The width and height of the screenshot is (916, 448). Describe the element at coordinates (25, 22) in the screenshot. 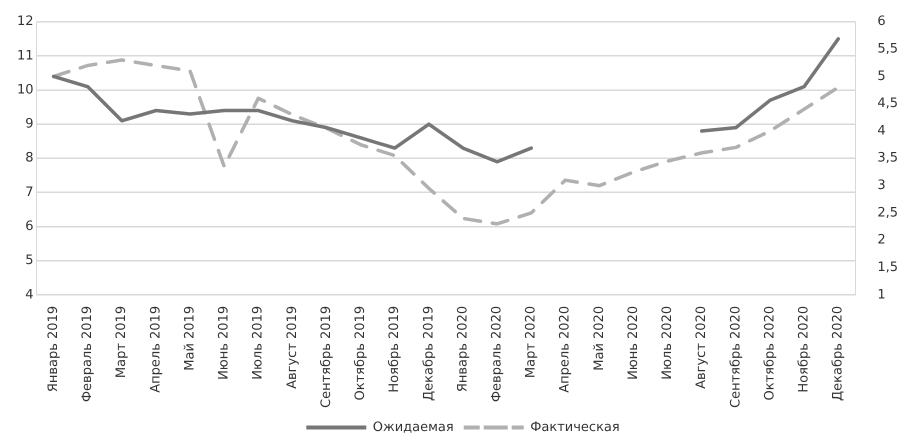

I see `y-tick-label: 12` at that location.